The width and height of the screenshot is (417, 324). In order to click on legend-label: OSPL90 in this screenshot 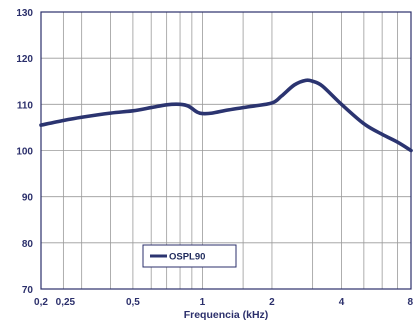, I will do `click(187, 257)`.